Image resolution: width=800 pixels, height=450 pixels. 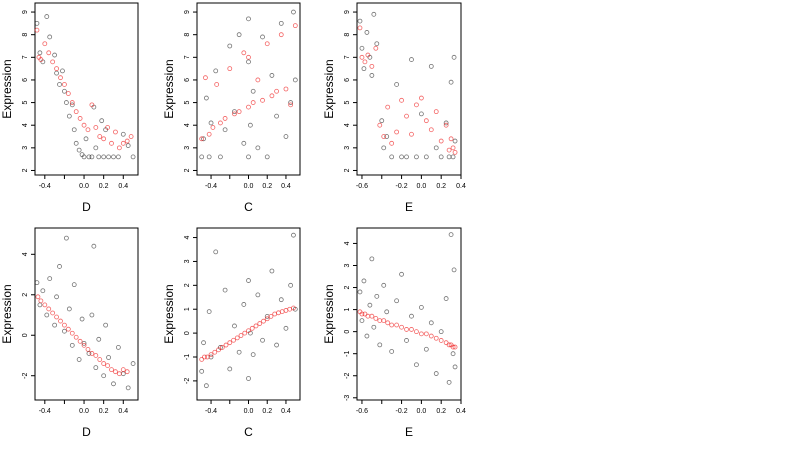 What do you see at coordinates (422, 411) in the screenshot?
I see `x-tick-label: 0.0` at bounding box center [422, 411].